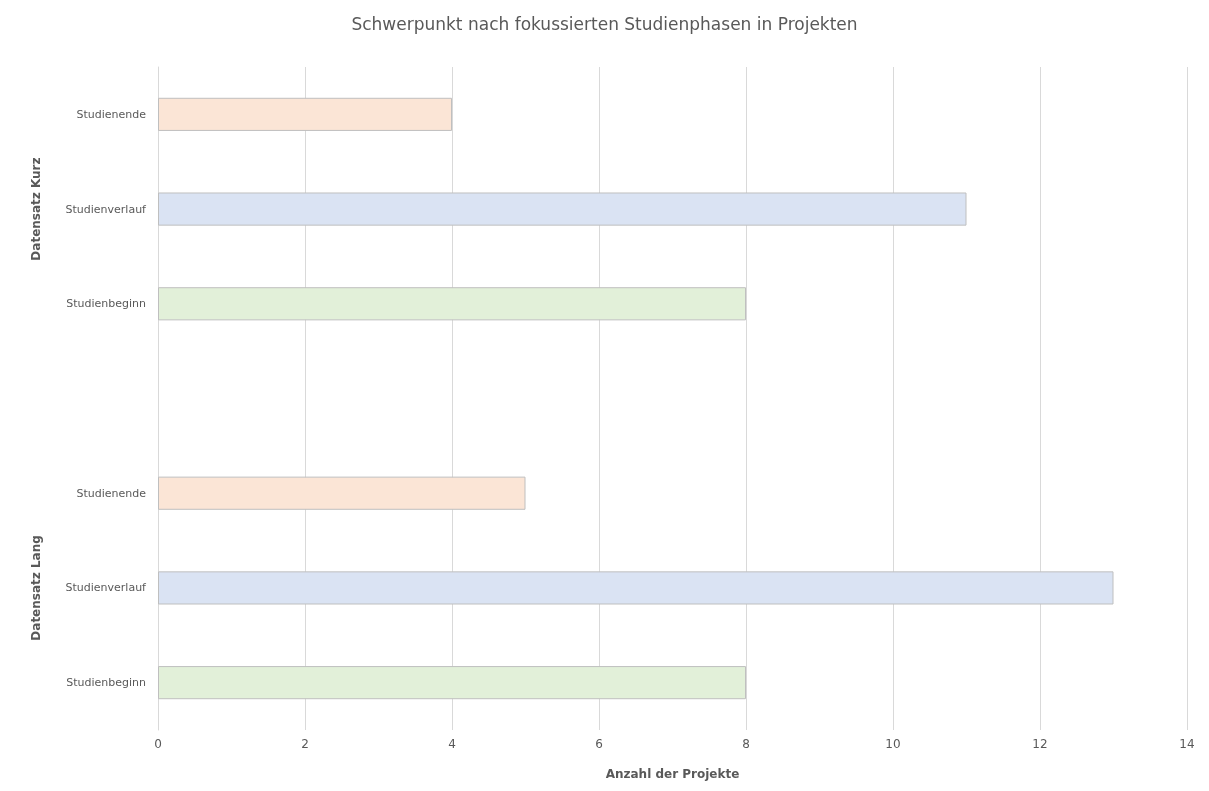 Image resolution: width=1209 pixels, height=791 pixels. Describe the element at coordinates (305, 744) in the screenshot. I see `x-tick-label: 2` at that location.